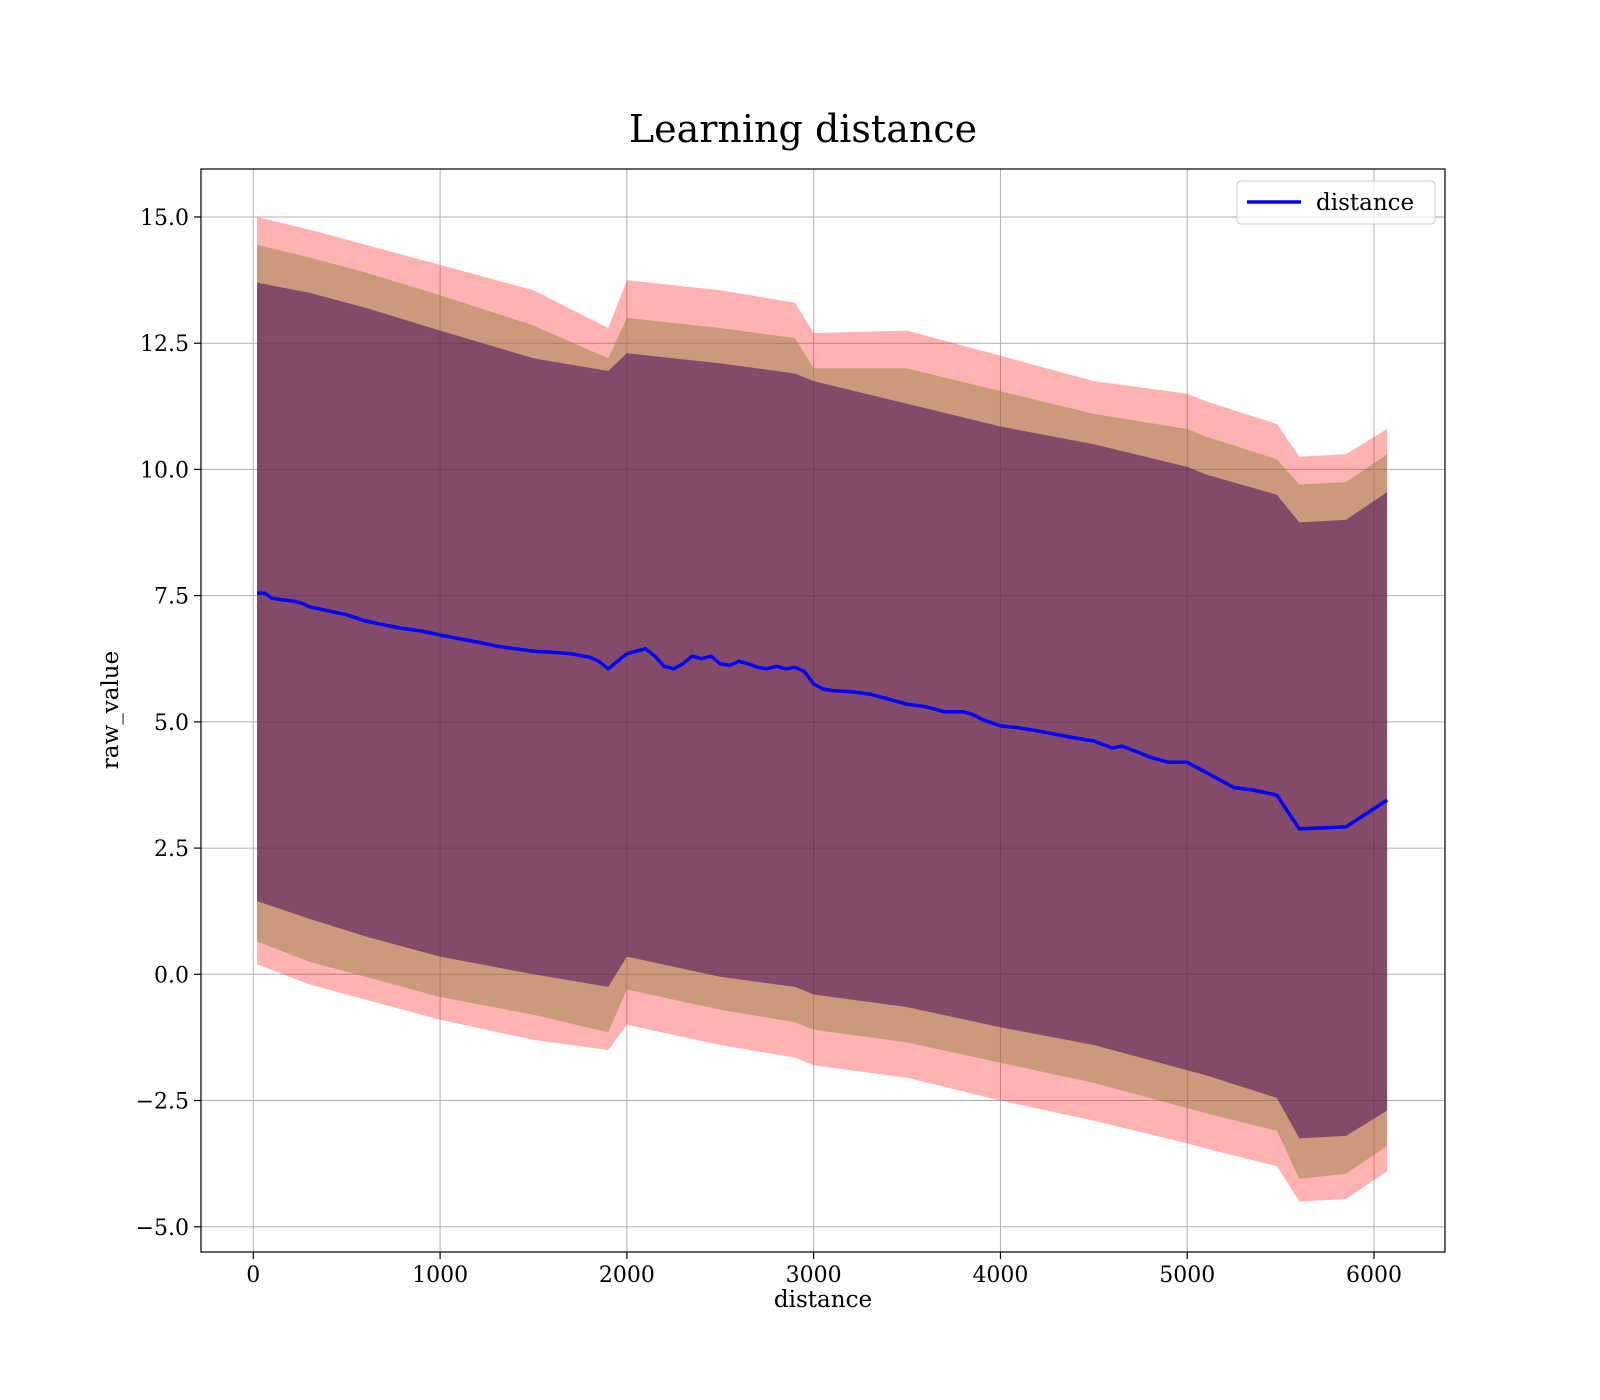  Describe the element at coordinates (171, 849) in the screenshot. I see `y-tick-label-3: 2.5` at that location.